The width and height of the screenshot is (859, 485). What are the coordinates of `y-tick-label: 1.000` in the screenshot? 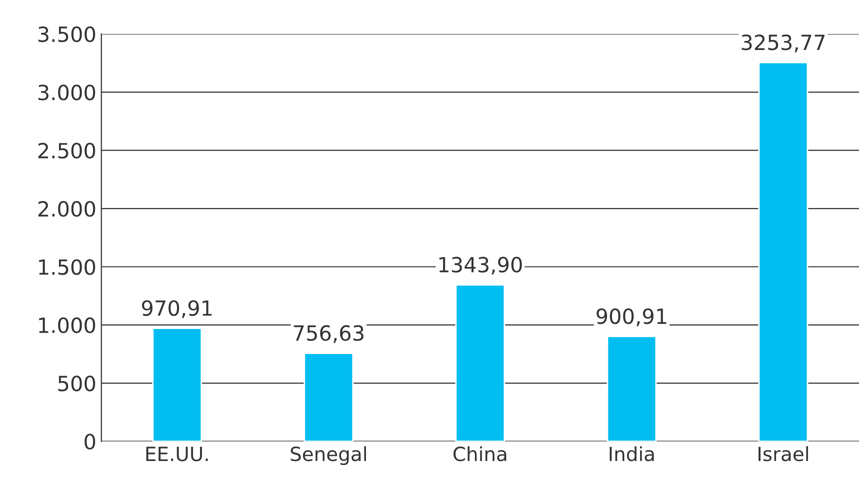 It's located at (67, 325).